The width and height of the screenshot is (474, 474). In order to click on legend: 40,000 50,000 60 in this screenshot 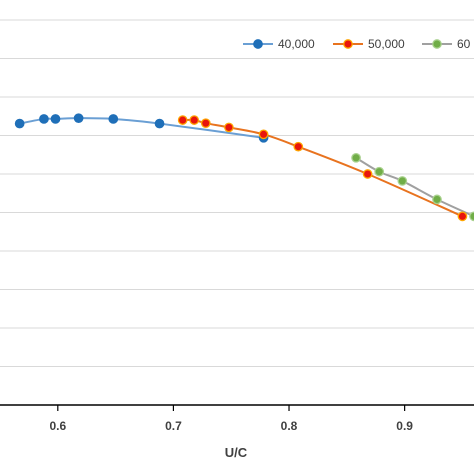, I will do `click(357, 44)`.